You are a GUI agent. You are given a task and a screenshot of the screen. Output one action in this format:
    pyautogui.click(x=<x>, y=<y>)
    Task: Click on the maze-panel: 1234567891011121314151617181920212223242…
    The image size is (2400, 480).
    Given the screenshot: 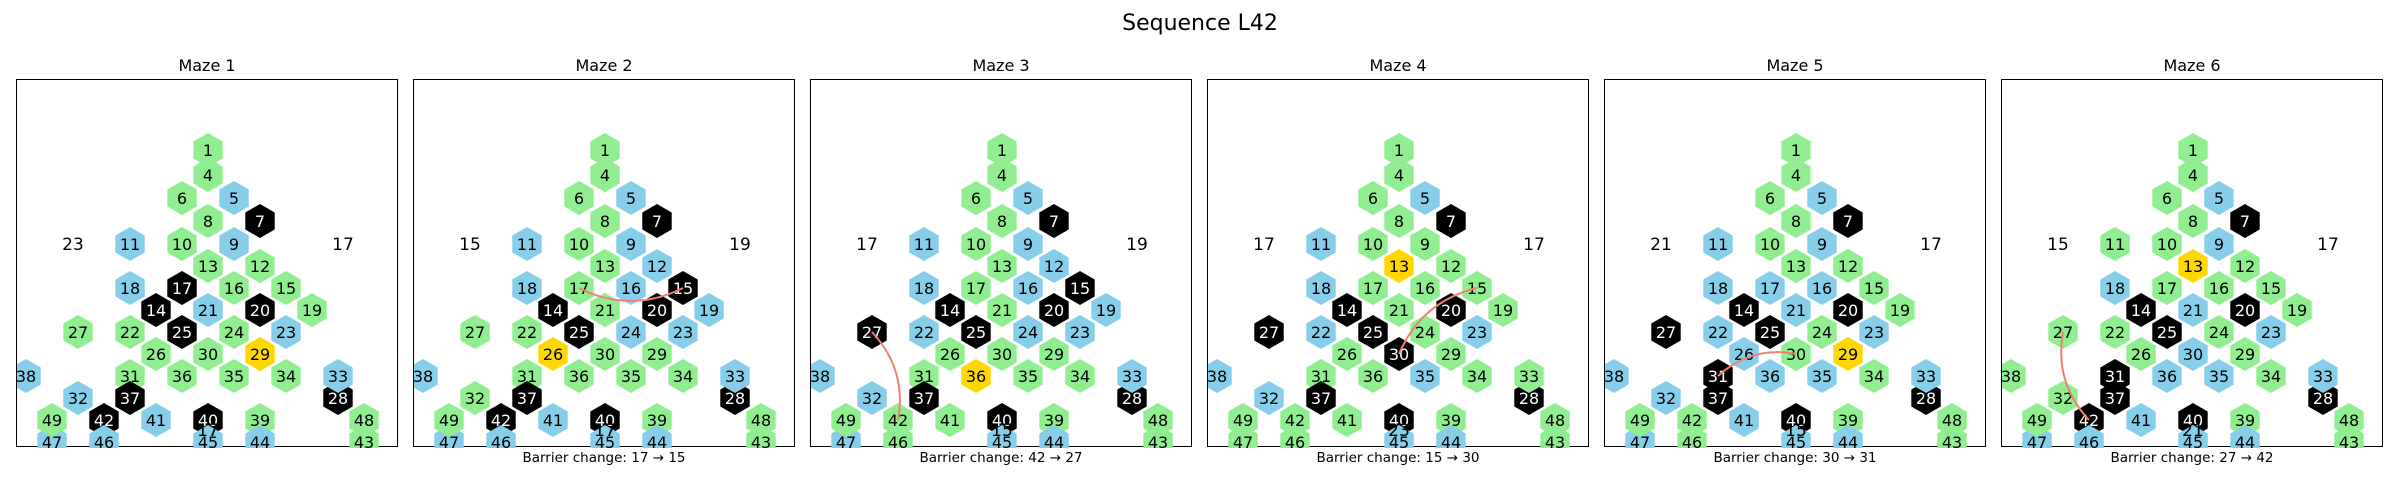 What is the action you would take?
    pyautogui.click(x=207, y=263)
    